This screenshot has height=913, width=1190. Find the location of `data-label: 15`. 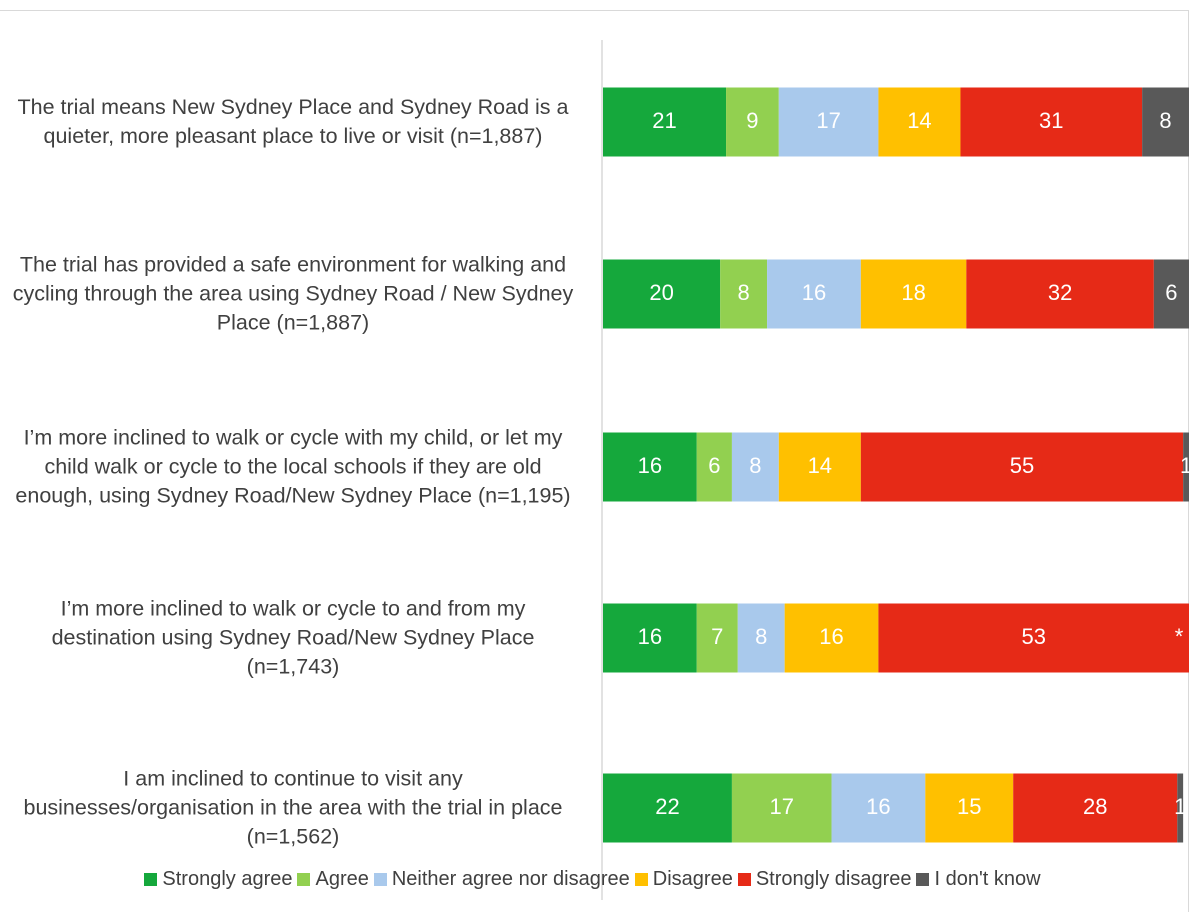

data-label: 15 is located at coordinates (969, 806).